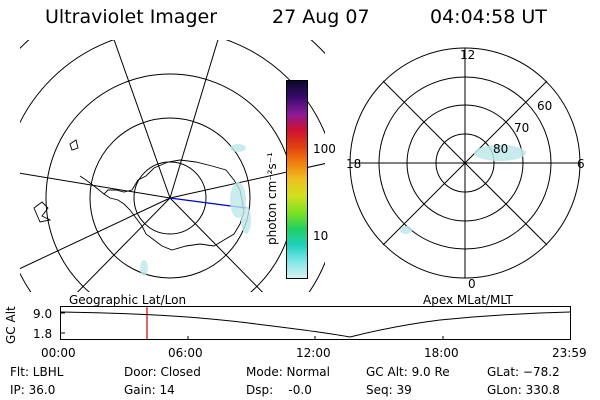 The height and width of the screenshot is (400, 600). I want to click on altitude-plot, so click(315, 323).